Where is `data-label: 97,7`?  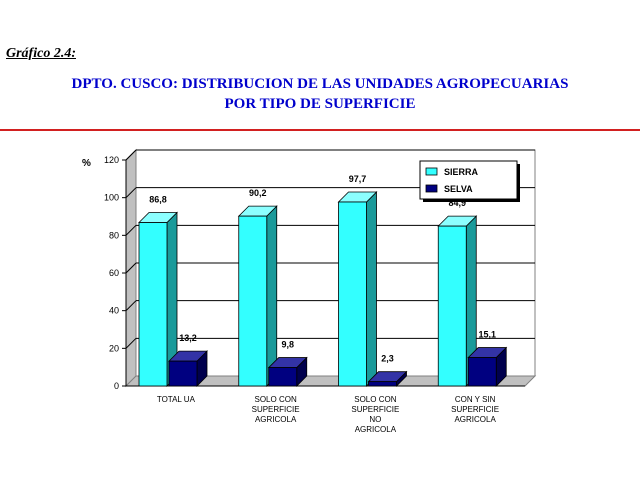
data-label: 97,7 is located at coordinates (358, 179).